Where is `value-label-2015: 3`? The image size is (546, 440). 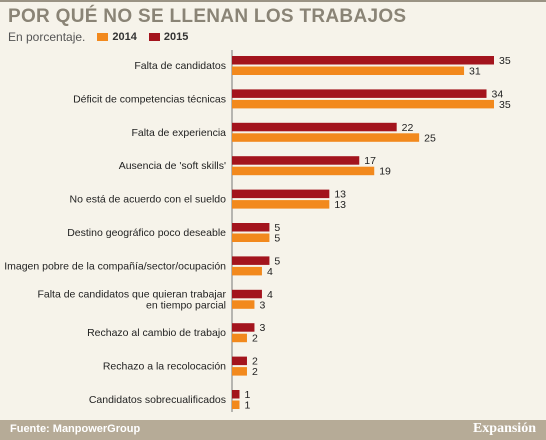 value-label-2015: 3 is located at coordinates (262, 328).